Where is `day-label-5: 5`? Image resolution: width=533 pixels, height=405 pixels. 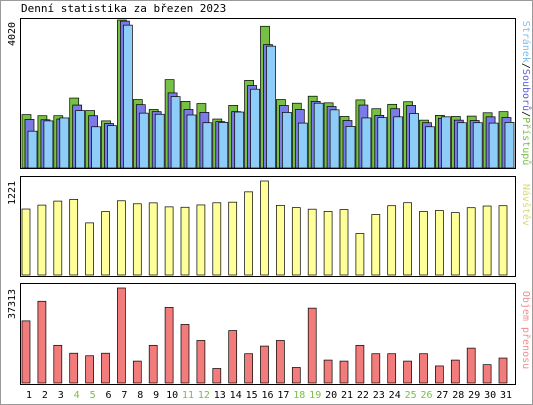 day-label-5: 5 is located at coordinates (93, 395).